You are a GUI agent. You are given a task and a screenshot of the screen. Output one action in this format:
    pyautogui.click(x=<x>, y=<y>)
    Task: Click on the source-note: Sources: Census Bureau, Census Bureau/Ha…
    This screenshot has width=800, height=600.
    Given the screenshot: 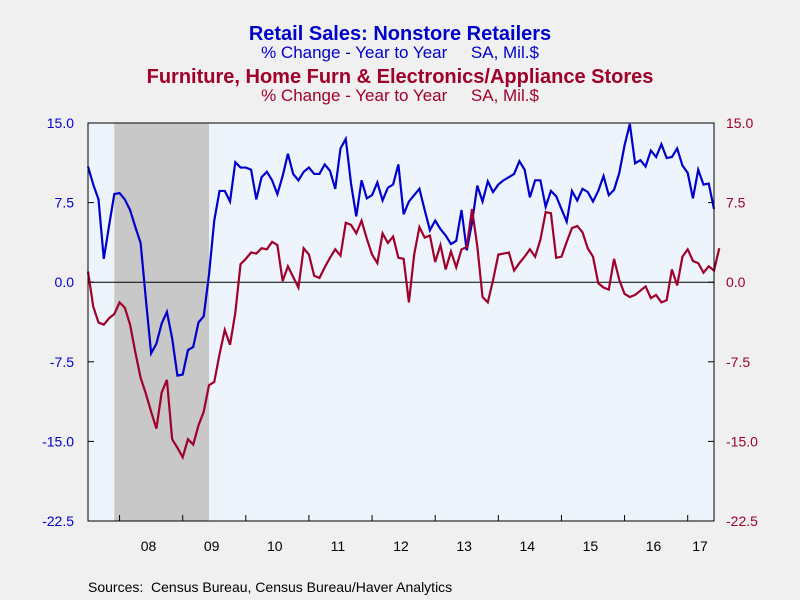 What is the action you would take?
    pyautogui.click(x=270, y=587)
    